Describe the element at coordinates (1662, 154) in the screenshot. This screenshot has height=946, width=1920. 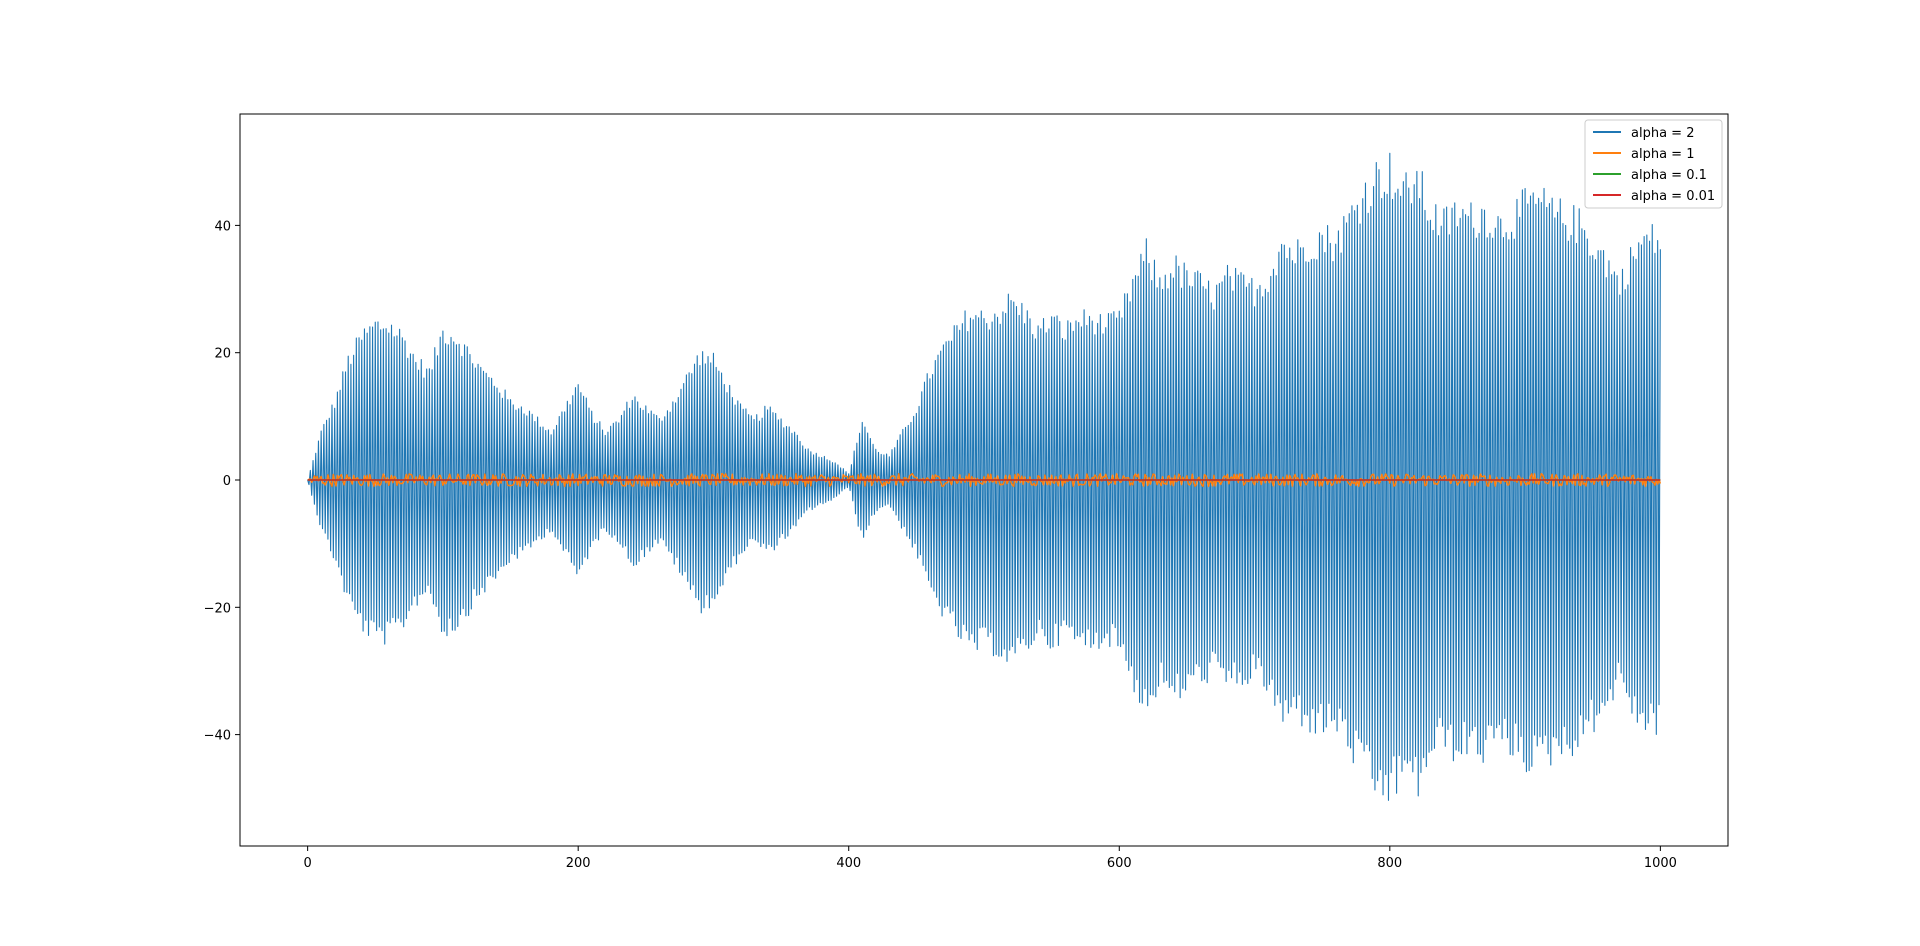
I see `legend-label-alpha-1: alpha = 1` at that location.